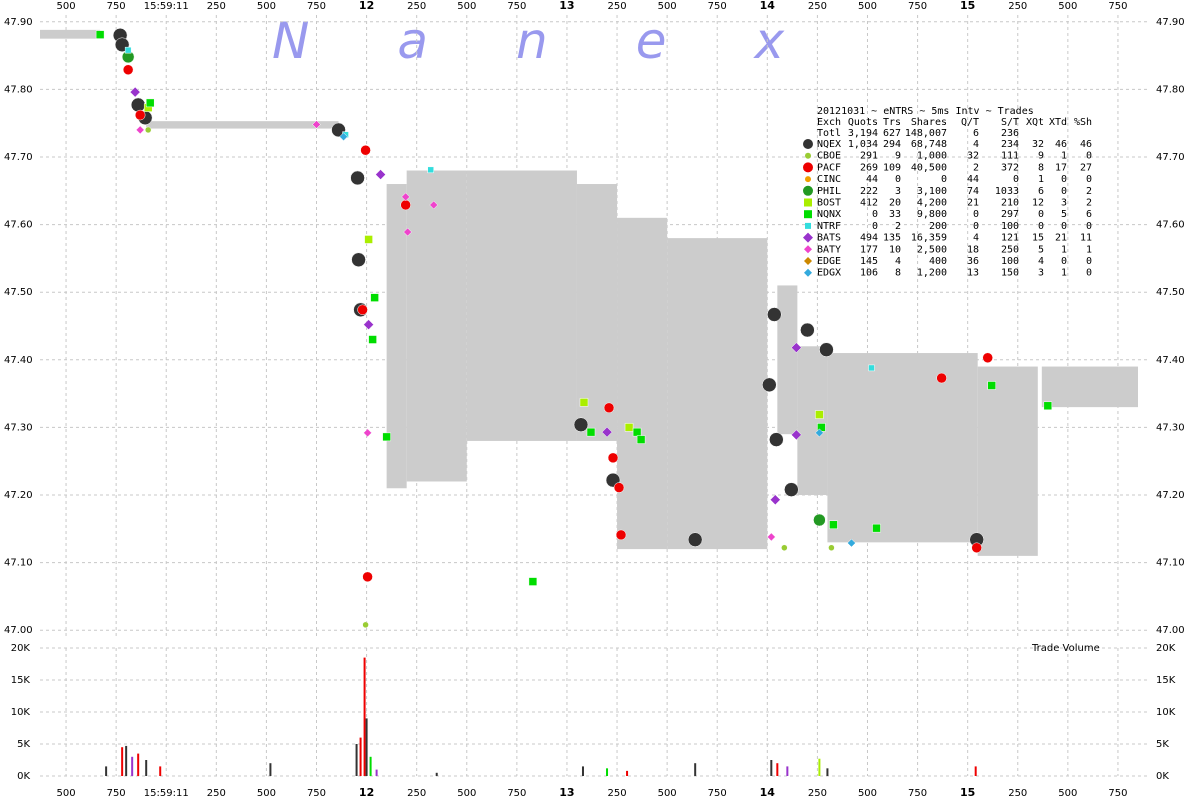 The width and height of the screenshot is (1200, 800). Describe the element at coordinates (895, 203) in the screenshot. I see `table-cell: 20` at that location.